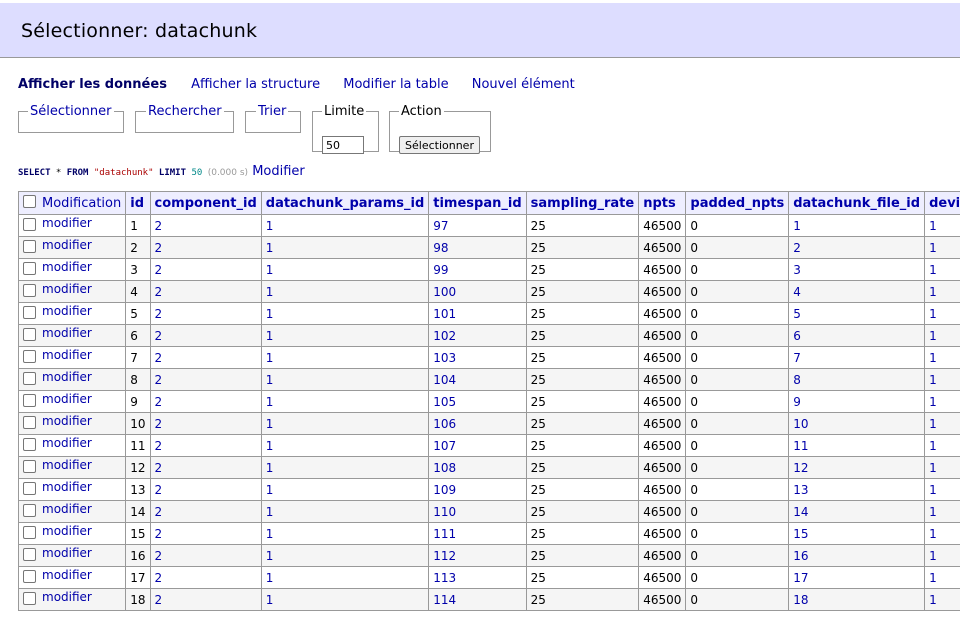 The image size is (960, 633). I want to click on cell-link: 106, so click(445, 423).